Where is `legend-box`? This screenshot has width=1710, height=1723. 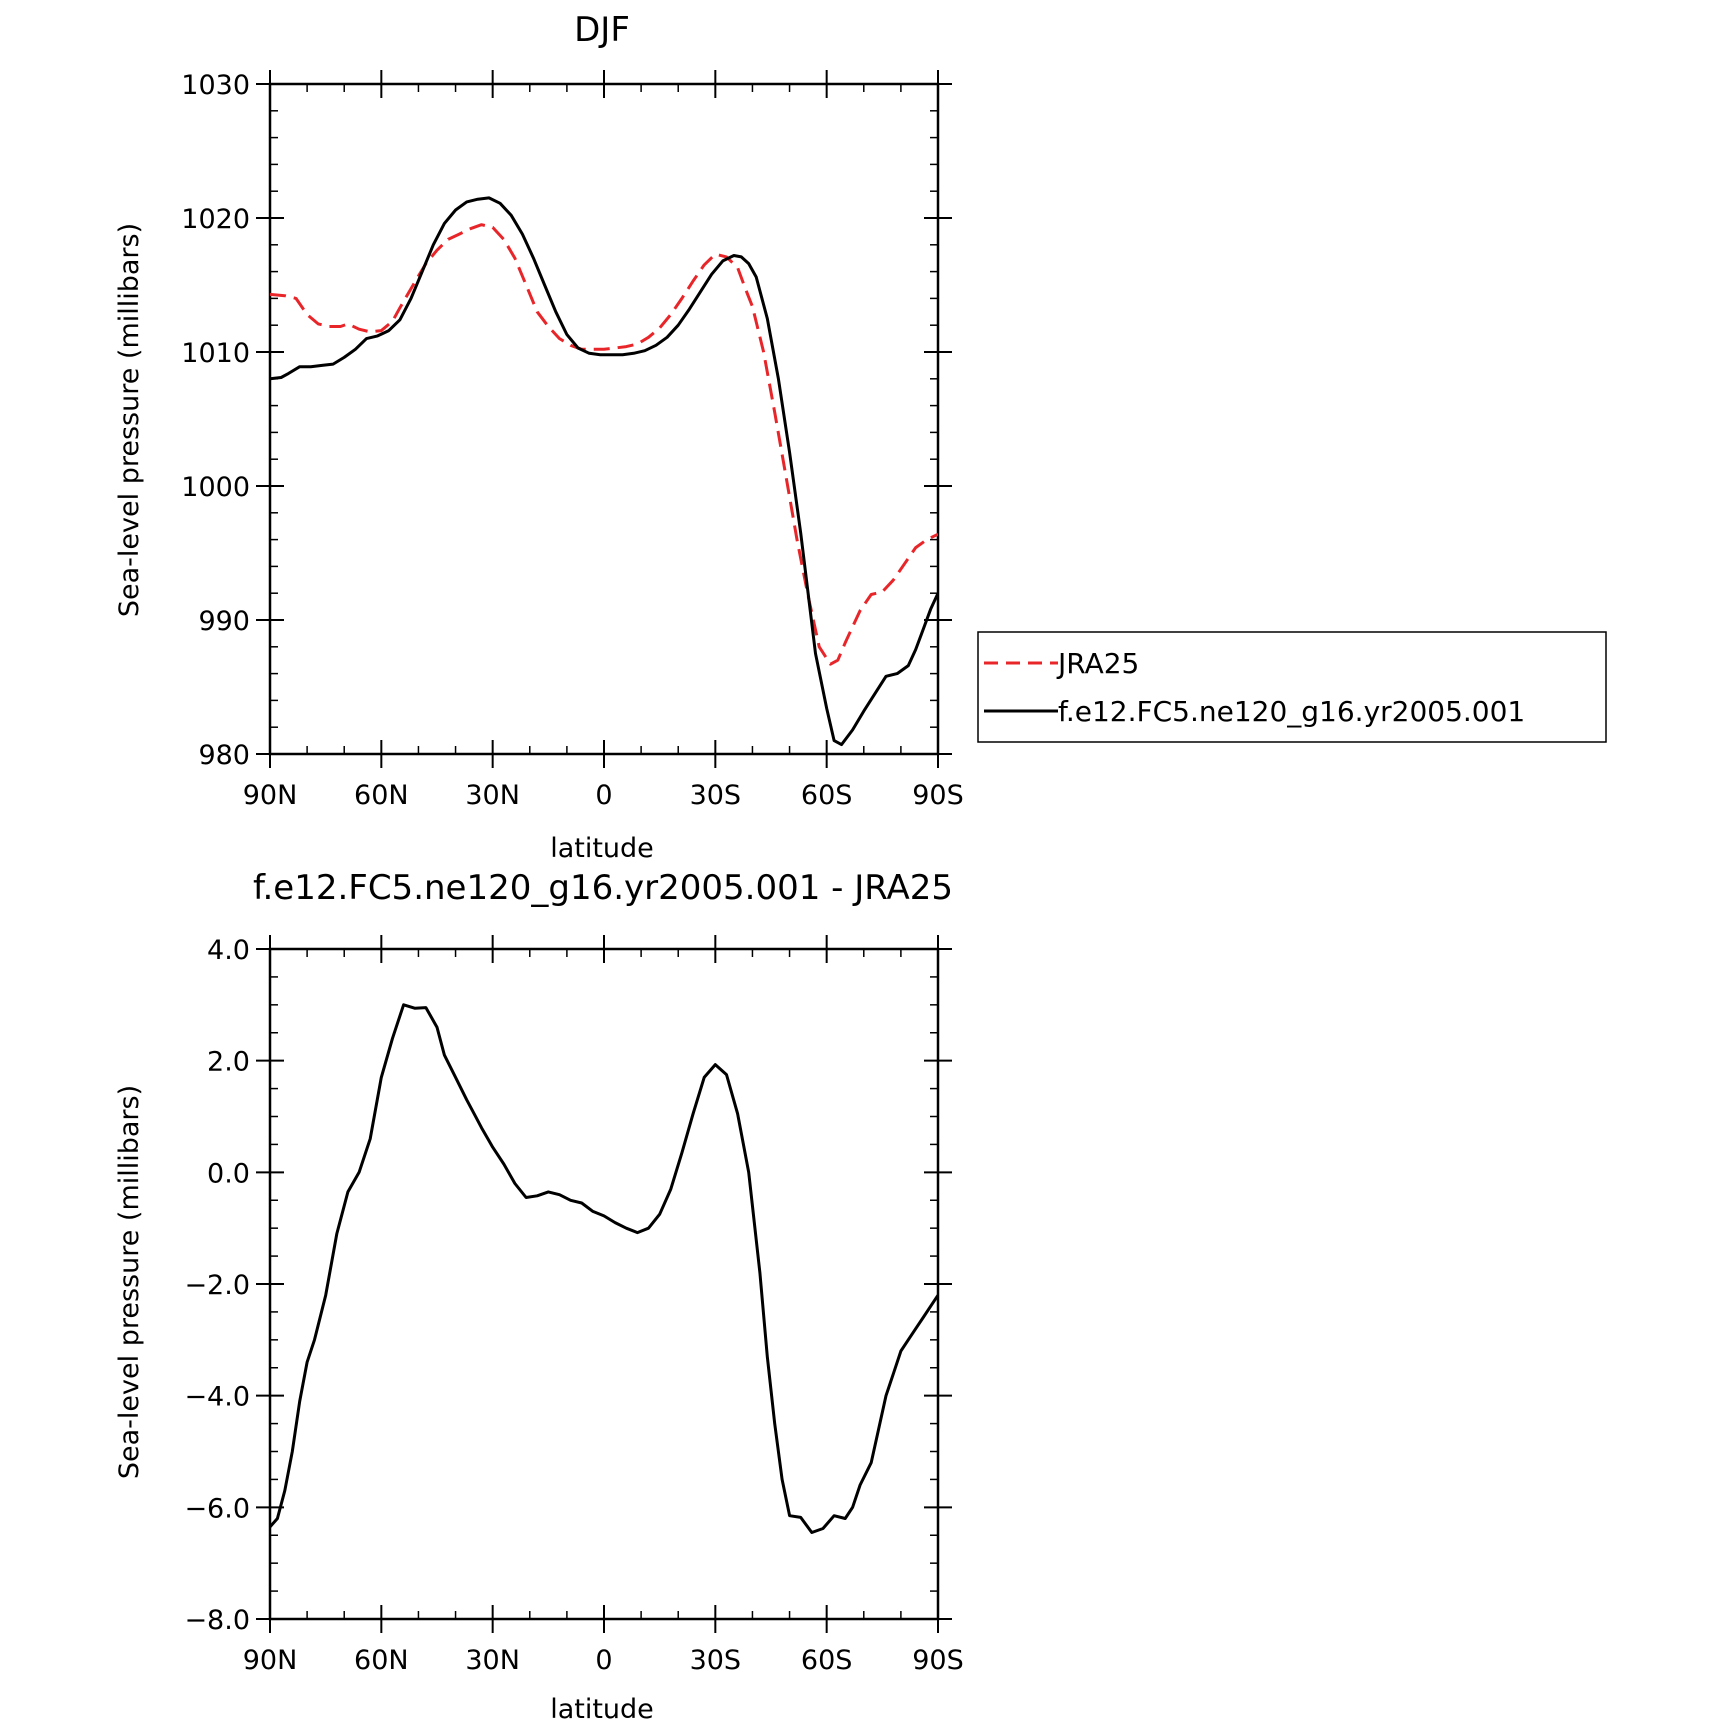 legend-box is located at coordinates (1292, 687).